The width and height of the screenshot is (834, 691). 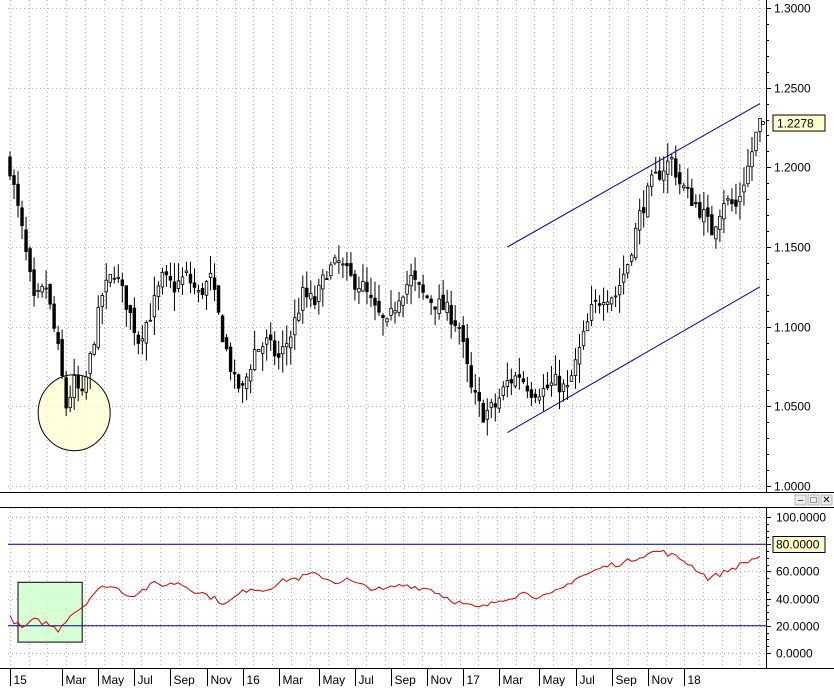 What do you see at coordinates (799, 544) in the screenshot?
I see `rsi-level-box` at bounding box center [799, 544].